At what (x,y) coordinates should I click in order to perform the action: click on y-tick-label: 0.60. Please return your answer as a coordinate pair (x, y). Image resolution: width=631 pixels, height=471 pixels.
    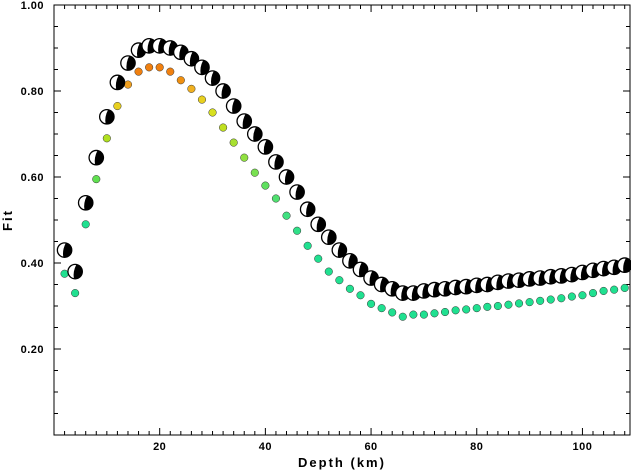
    Looking at the image, I should click on (32, 178).